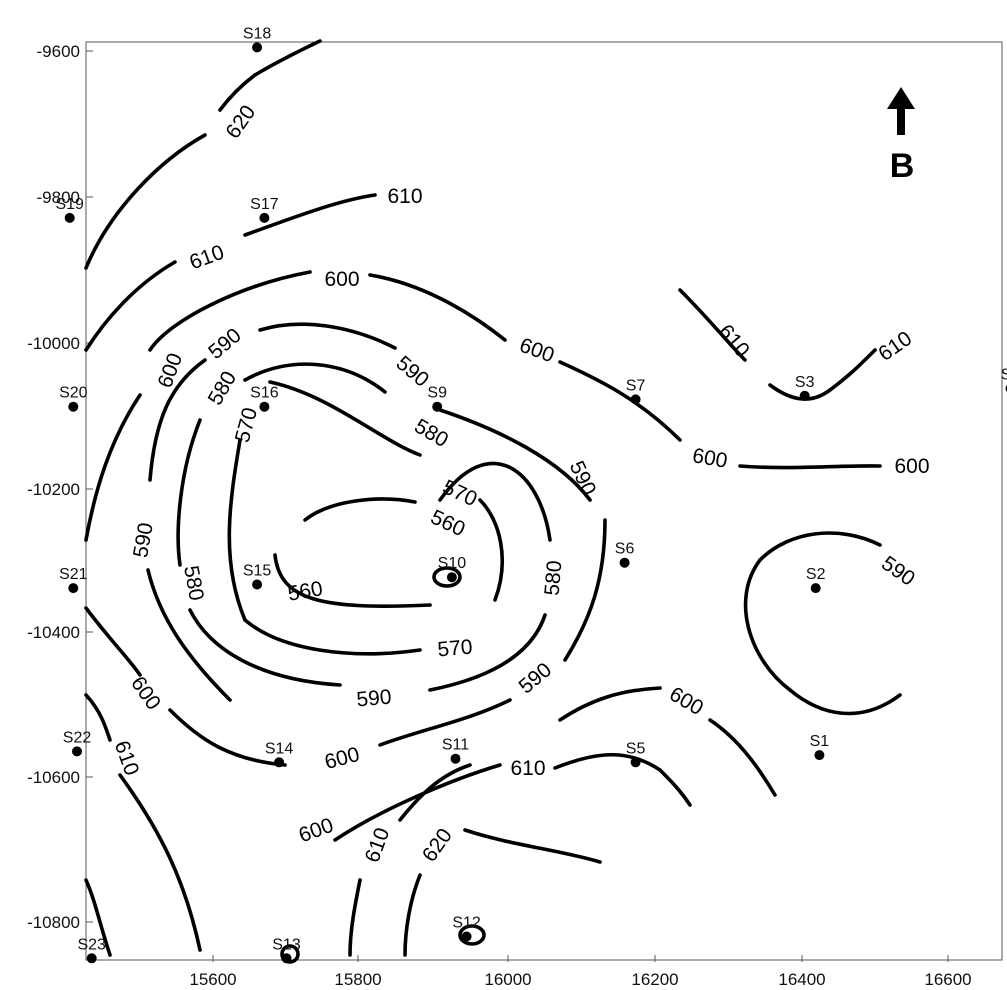 This screenshot has height=990, width=1007. Describe the element at coordinates (417, 802) in the screenshot. I see `contour-600-bottom` at that location.